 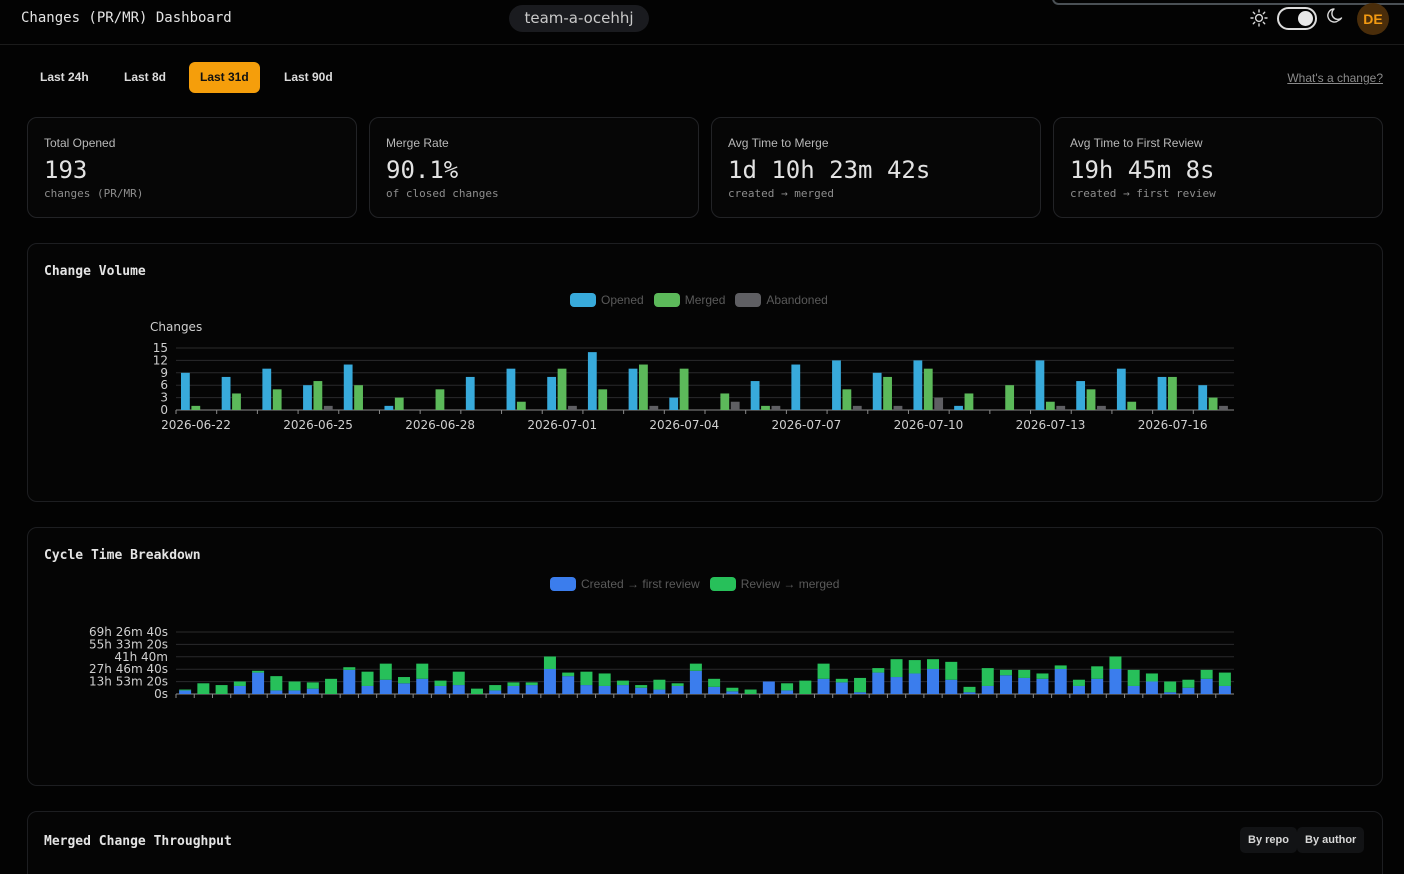 What do you see at coordinates (607, 300) in the screenshot?
I see `legend-item-opened: Opened` at bounding box center [607, 300].